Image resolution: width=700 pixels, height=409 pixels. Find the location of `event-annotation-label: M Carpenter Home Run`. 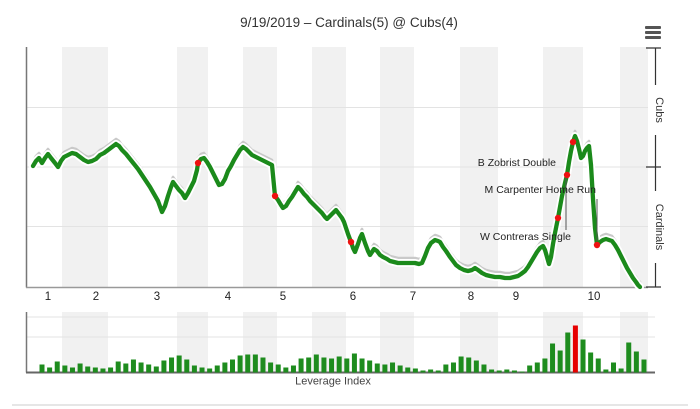

event-annotation-label: M Carpenter Home Run is located at coordinates (541, 190).